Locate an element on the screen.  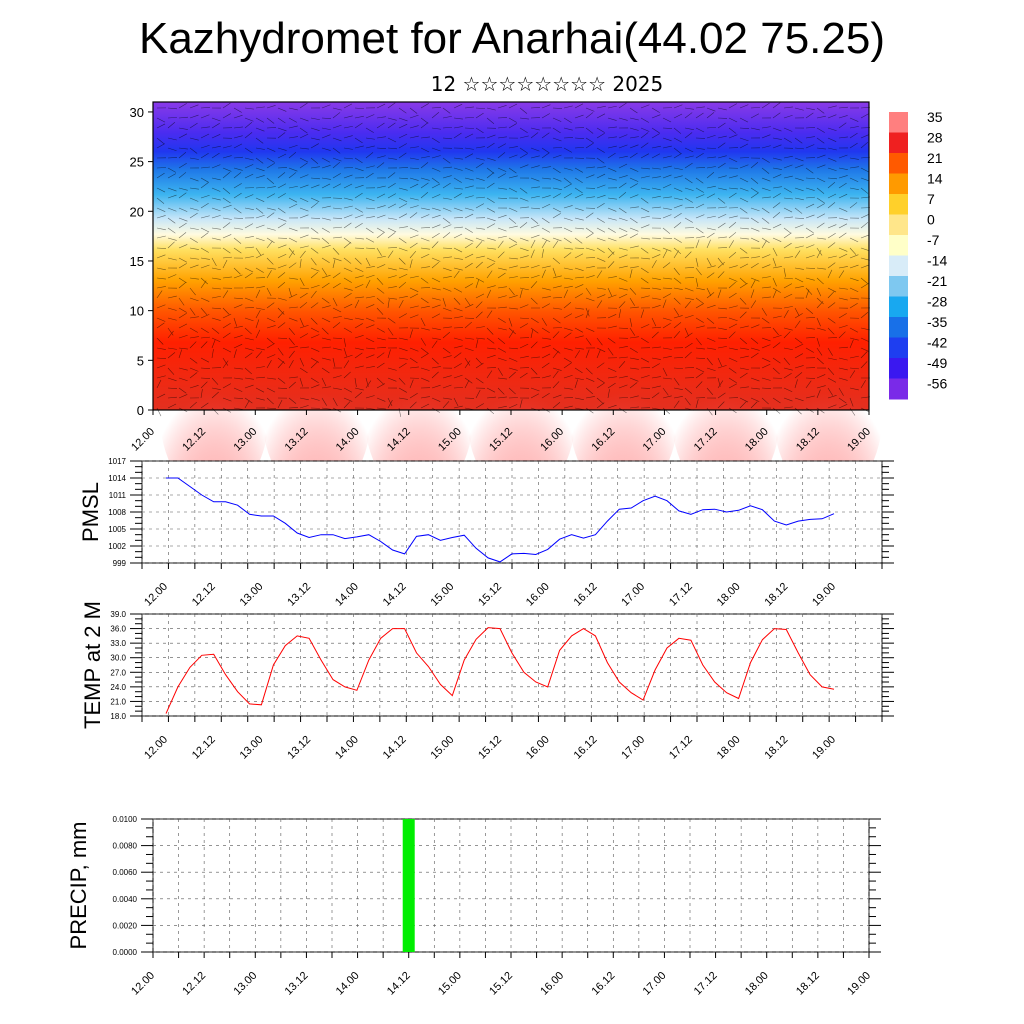
y-tick-label: 25 is located at coordinates (137, 162).